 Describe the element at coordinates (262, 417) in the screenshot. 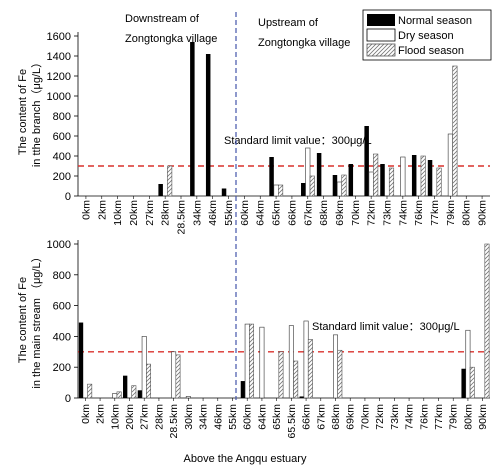

I see `main-stream-x-tick-label: 64km` at that location.